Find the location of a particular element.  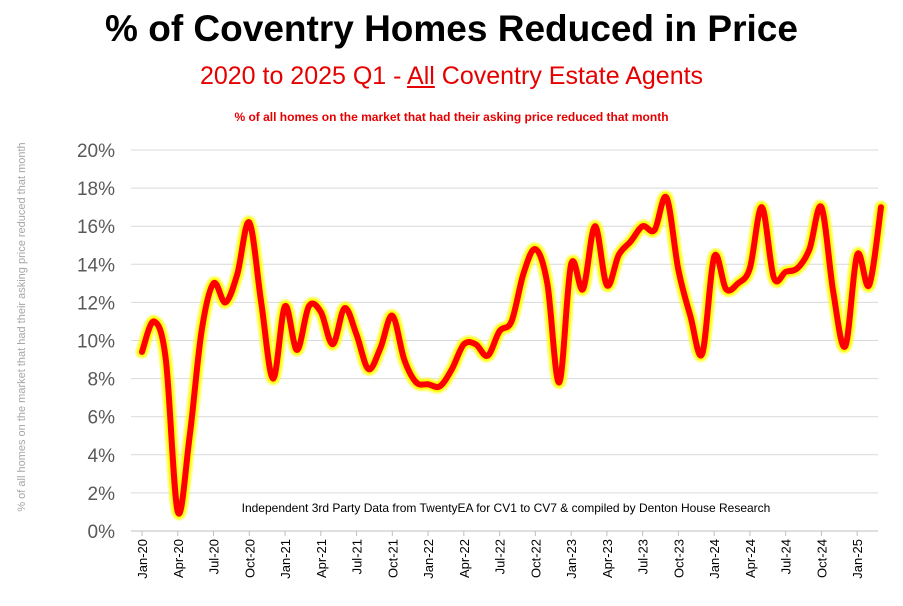

x-axis is located at coordinates (504, 533).